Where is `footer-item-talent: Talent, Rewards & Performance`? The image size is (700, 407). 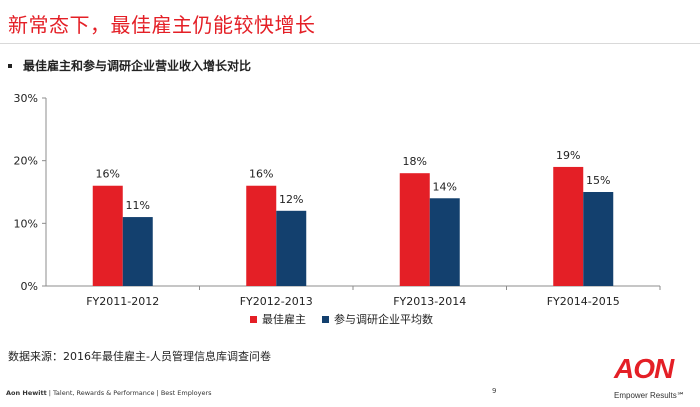
footer-item-talent: Talent, Rewards & Performance is located at coordinates (104, 393).